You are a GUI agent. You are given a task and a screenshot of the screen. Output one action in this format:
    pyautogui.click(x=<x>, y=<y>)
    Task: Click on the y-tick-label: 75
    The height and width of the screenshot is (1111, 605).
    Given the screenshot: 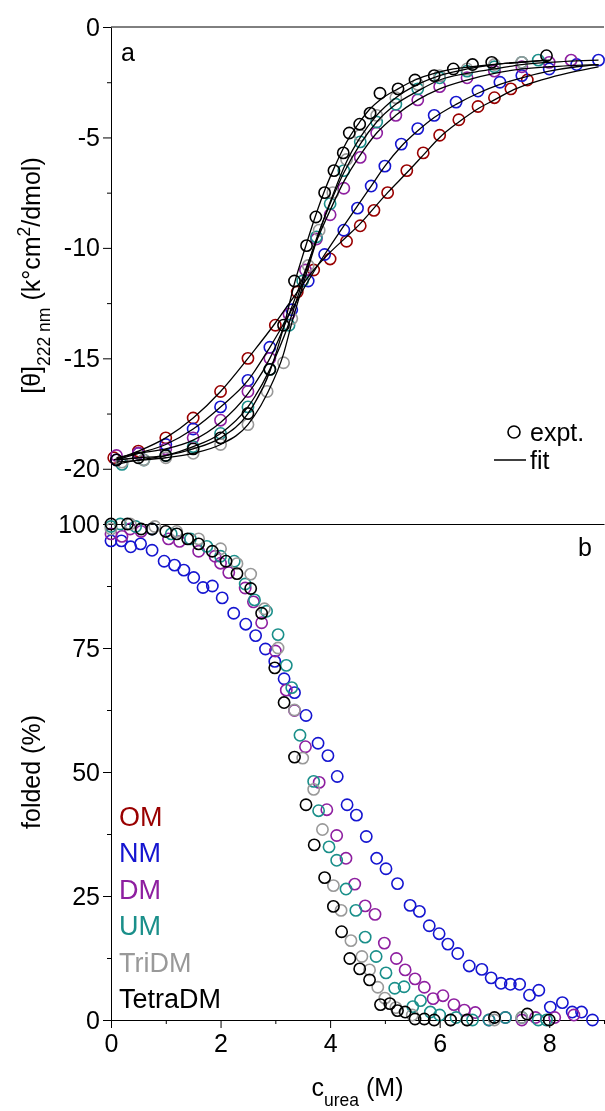 What is the action you would take?
    pyautogui.click(x=86, y=647)
    